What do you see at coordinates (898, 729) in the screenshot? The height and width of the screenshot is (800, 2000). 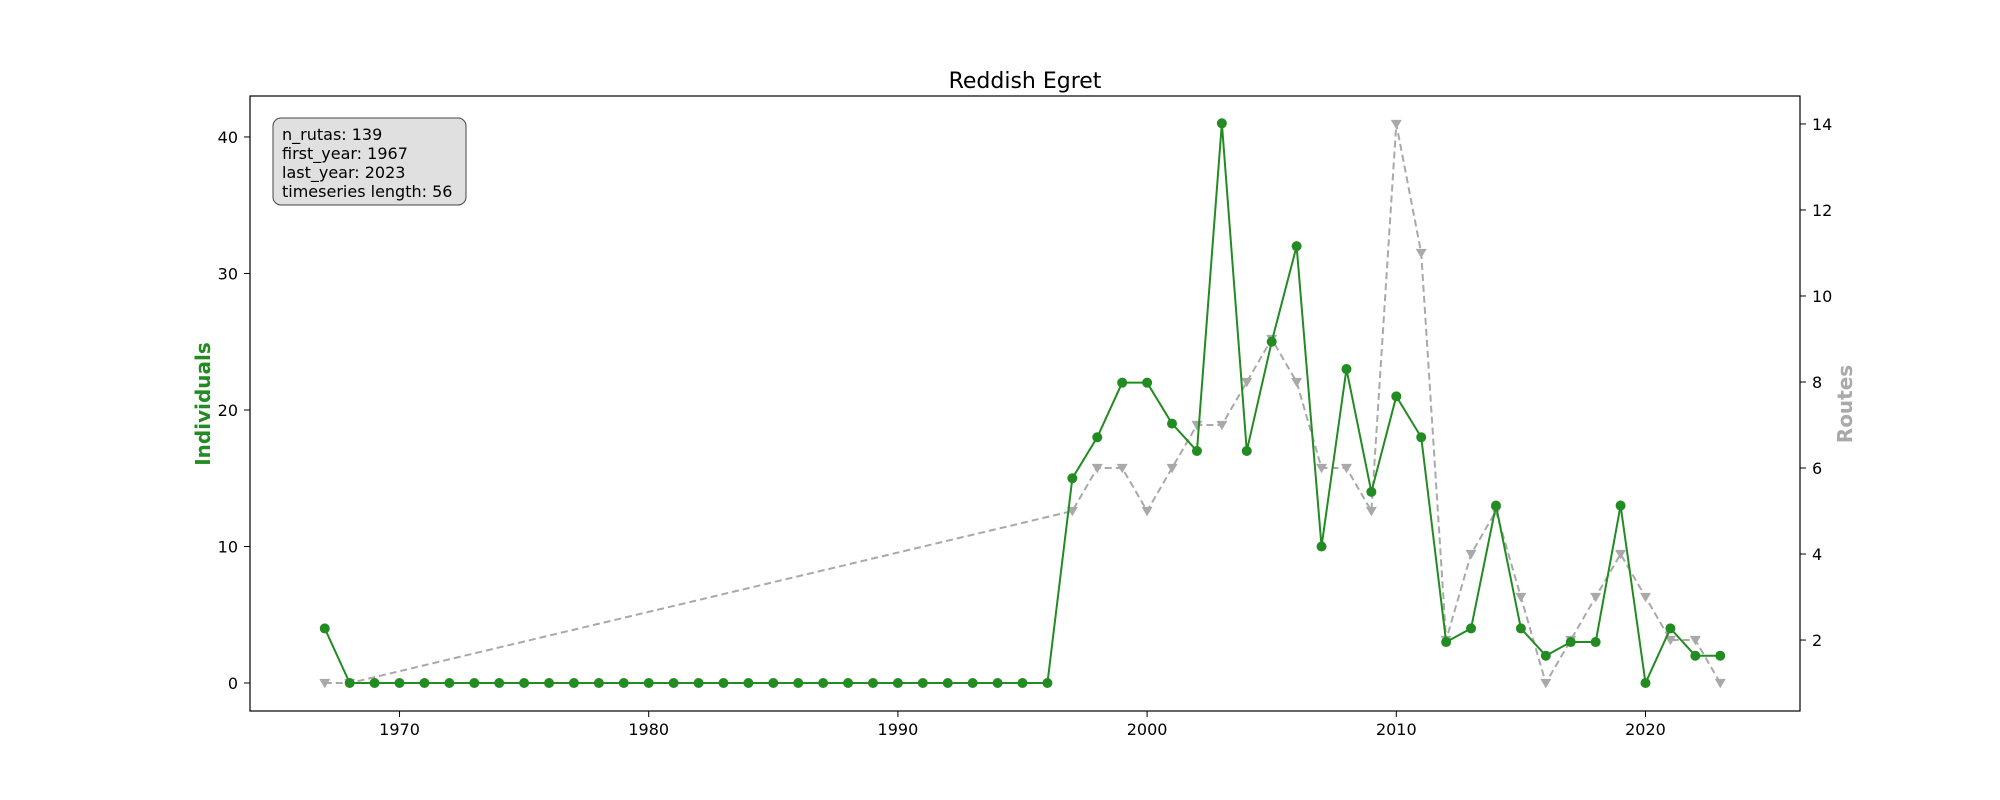 I see `x-tick-label: 1990` at bounding box center [898, 729].